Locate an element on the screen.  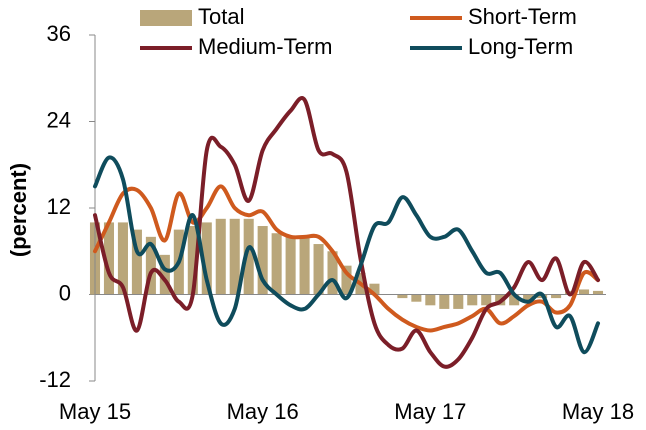
x-tick-label: May 16 is located at coordinates (263, 411).